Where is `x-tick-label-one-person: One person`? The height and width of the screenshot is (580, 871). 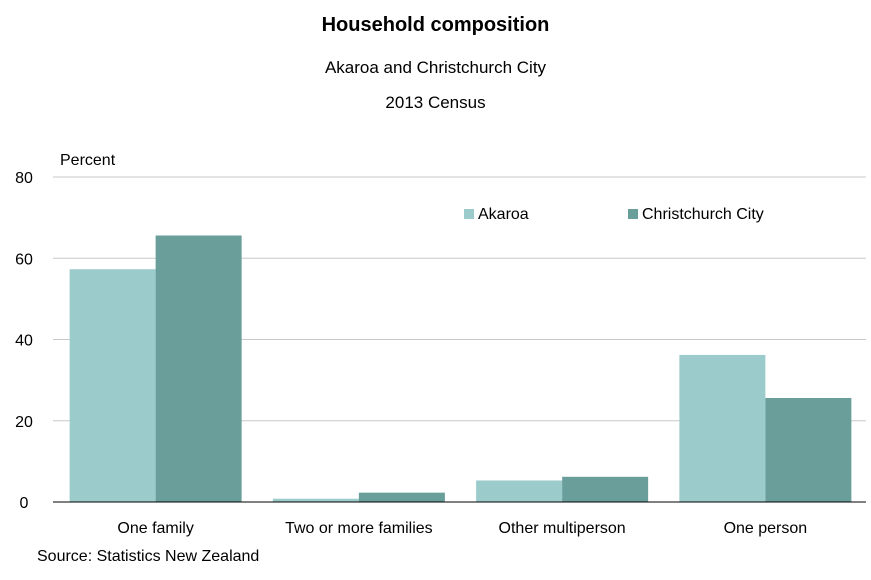
x-tick-label-one-person: One person is located at coordinates (766, 528).